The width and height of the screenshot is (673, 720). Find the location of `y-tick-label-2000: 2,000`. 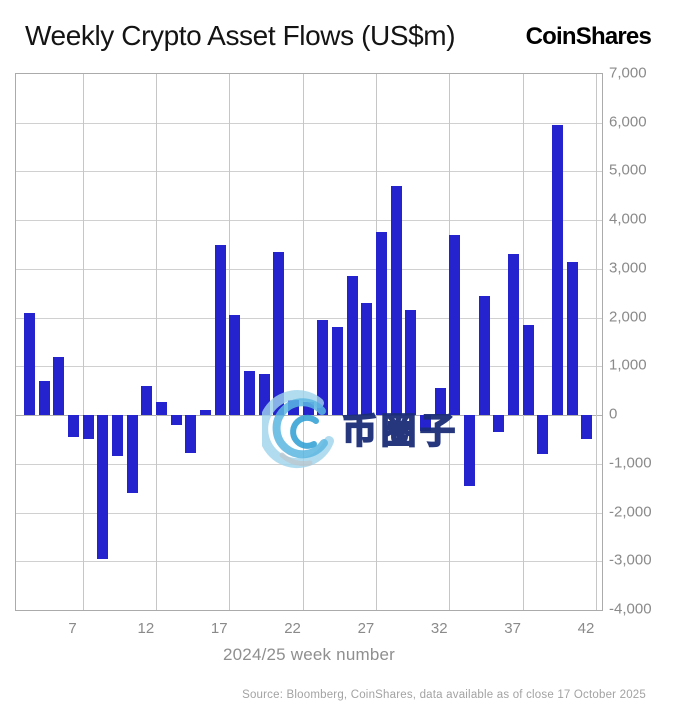

y-tick-label-2000: 2,000 is located at coordinates (628, 317).